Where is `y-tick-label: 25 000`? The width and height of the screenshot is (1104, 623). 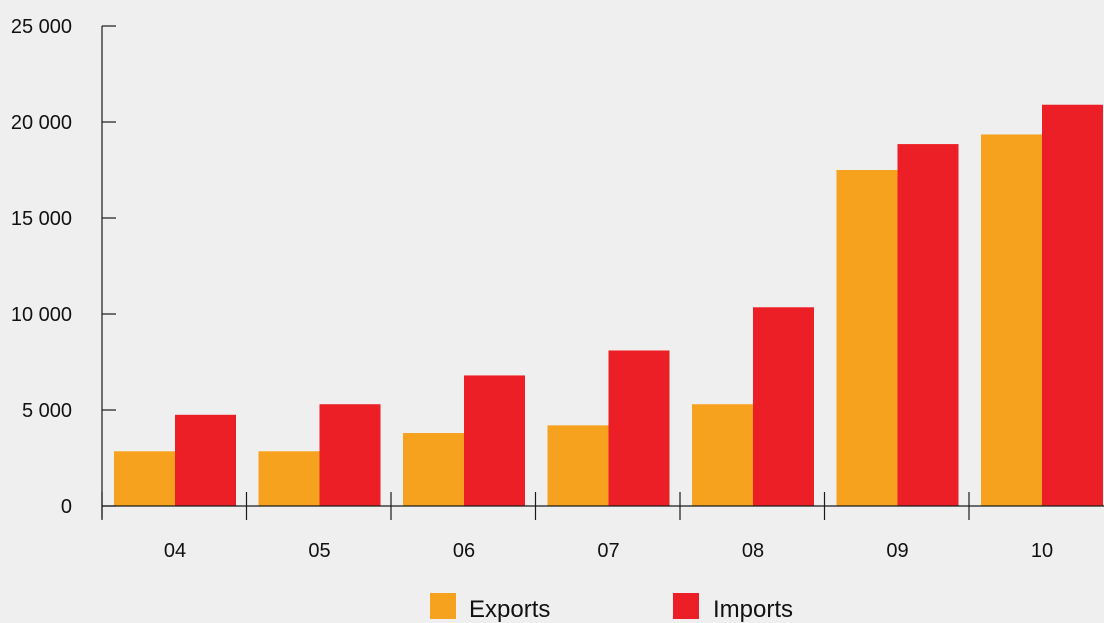
y-tick-label: 25 000 is located at coordinates (41, 27).